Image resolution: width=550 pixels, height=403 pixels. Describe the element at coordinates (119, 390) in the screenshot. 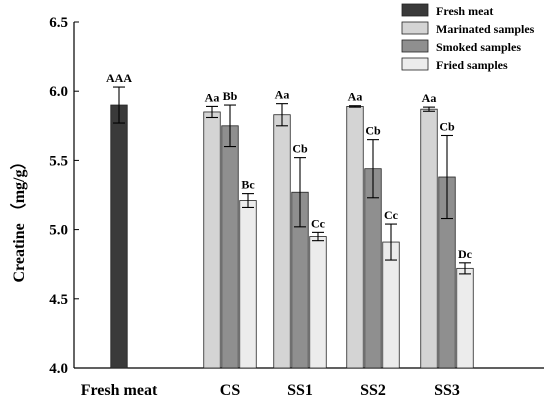

I see `x-category-label: Fresh meat` at that location.